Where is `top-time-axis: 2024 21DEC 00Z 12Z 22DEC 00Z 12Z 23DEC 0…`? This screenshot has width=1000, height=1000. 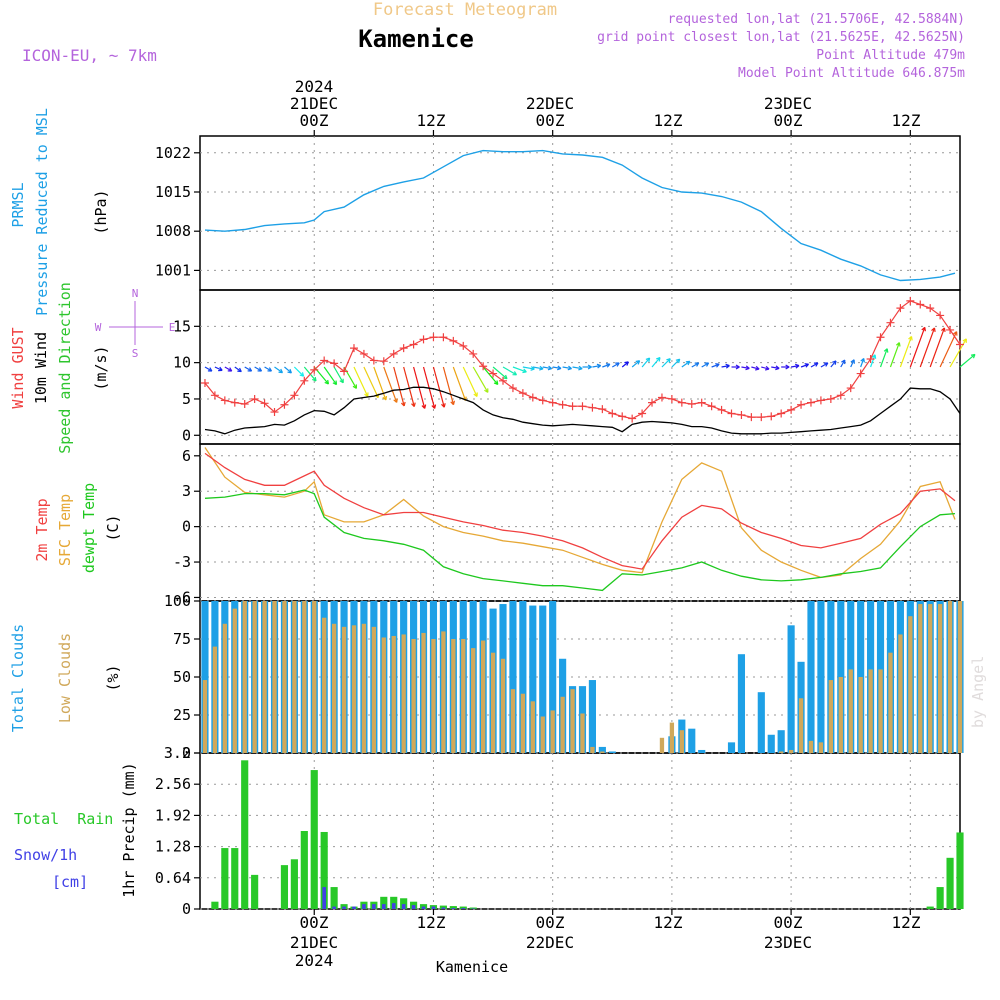
top-time-axis: 2024 21DEC 00Z 12Z 22DEC 00Z 12Z 23DEC 0… is located at coordinates (605, 103).